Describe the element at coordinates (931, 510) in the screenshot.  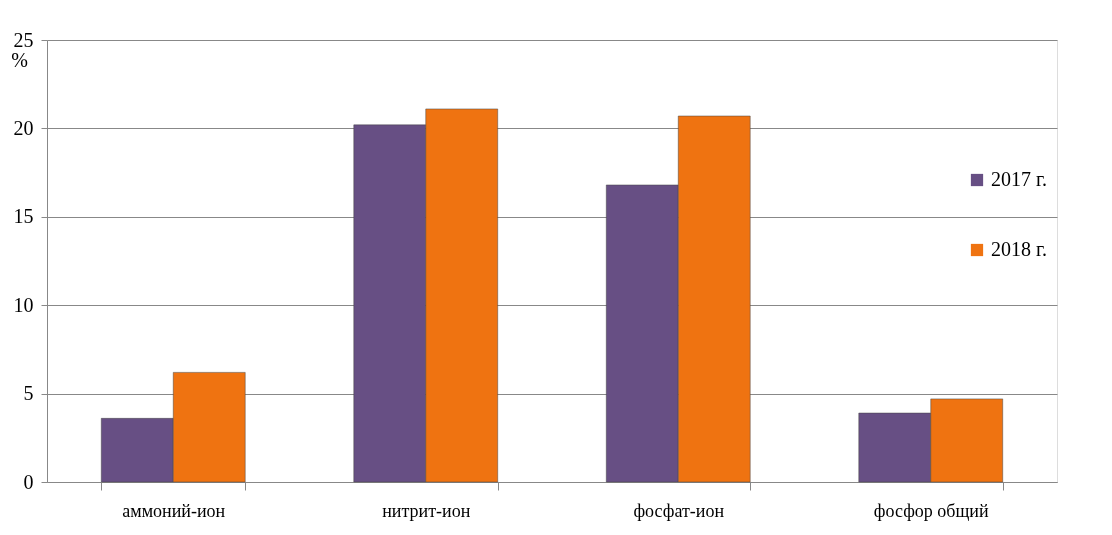
I see `x-tick-label: фосфор общий` at that location.